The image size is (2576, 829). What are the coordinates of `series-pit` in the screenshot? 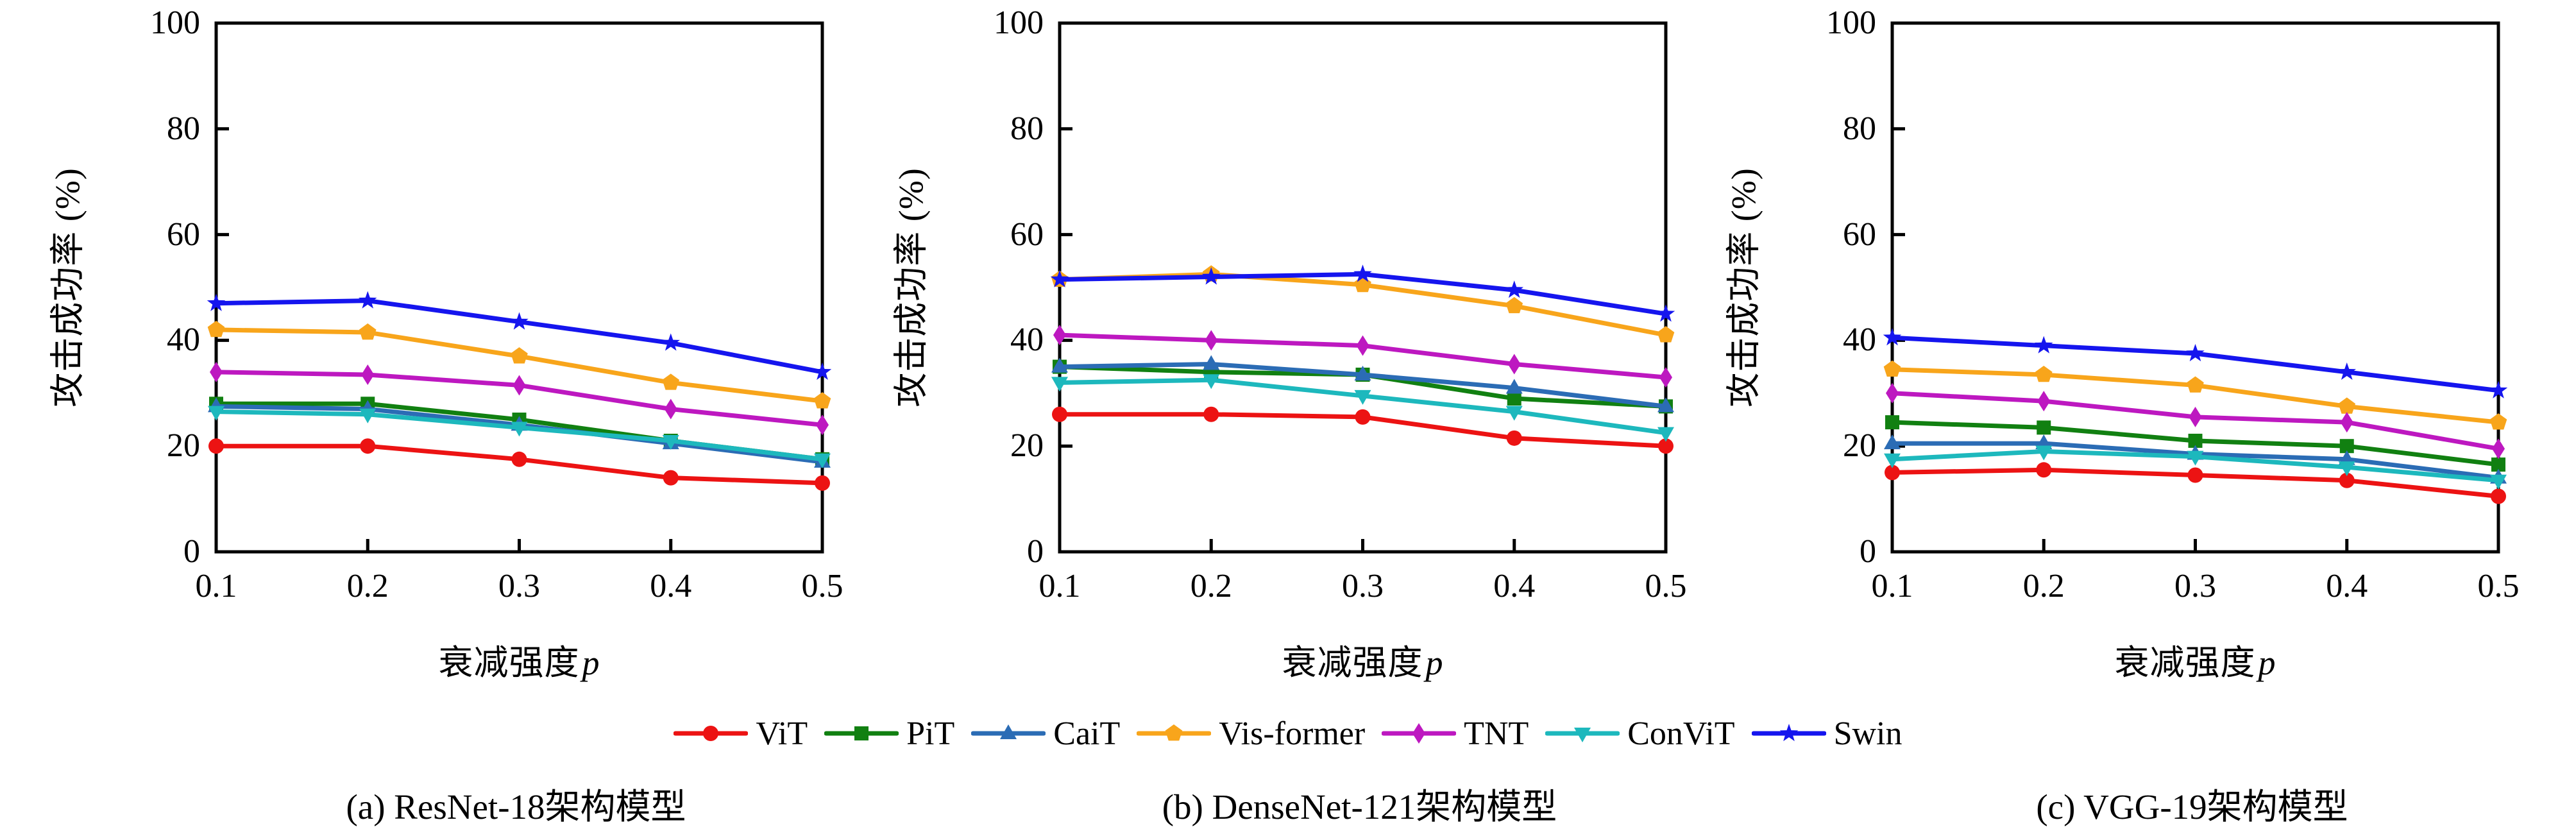 It's located at (2195, 443).